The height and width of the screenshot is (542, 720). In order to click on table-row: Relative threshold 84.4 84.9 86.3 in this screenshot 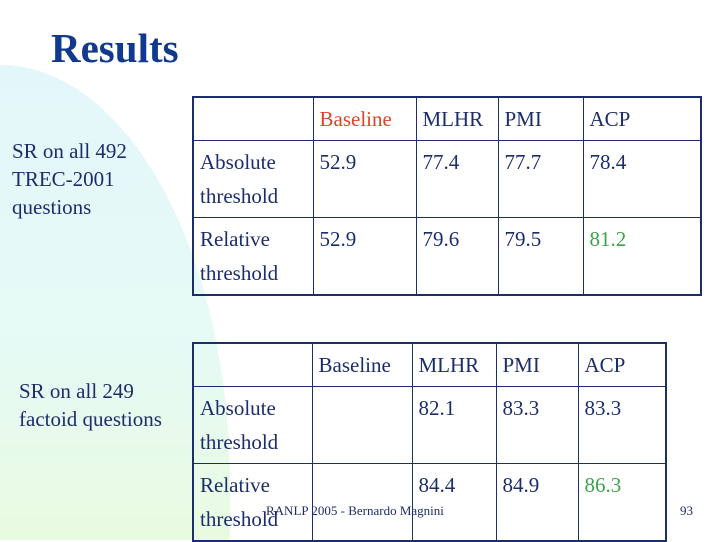, I will do `click(429, 502)`.